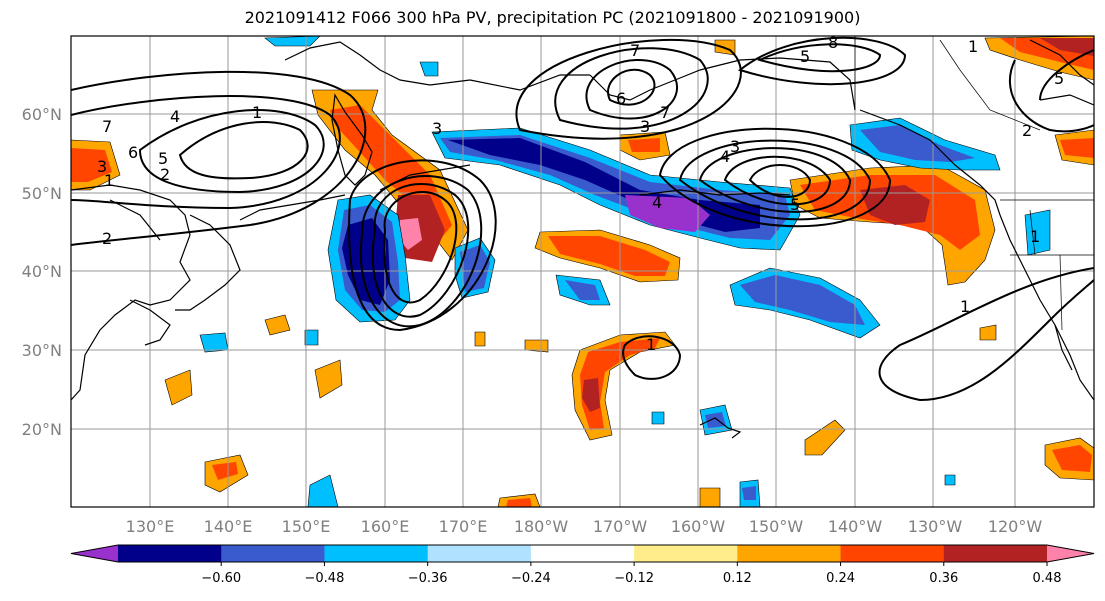 The image size is (1105, 601). Describe the element at coordinates (42, 114) in the screenshot. I see `lat-label: 60°N` at that location.